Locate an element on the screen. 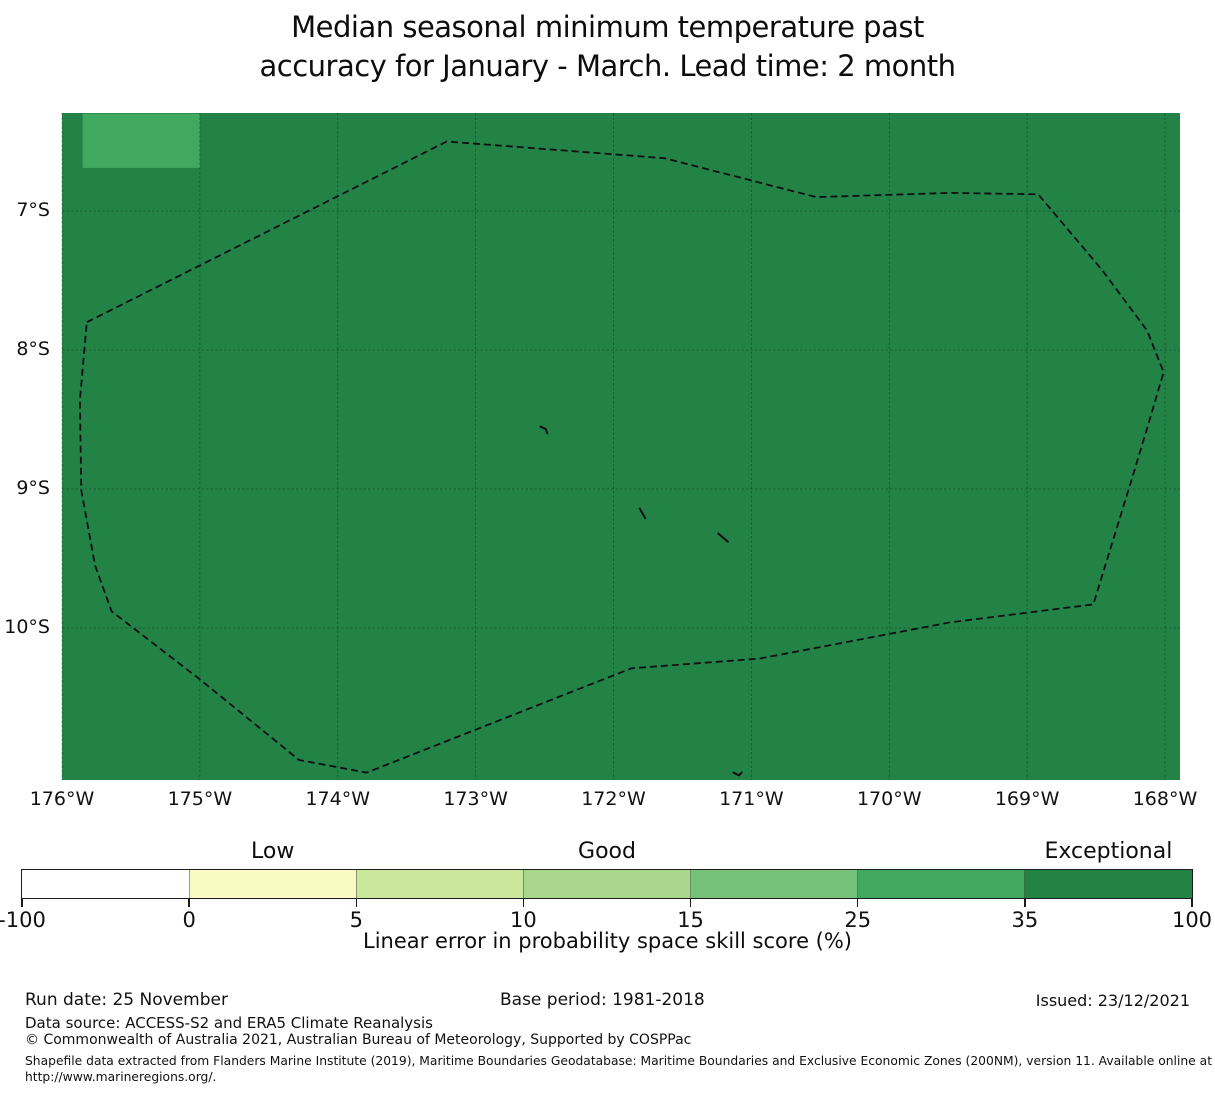 This screenshot has height=1095, width=1215. colorbar-tick-label: 15 is located at coordinates (690, 920).